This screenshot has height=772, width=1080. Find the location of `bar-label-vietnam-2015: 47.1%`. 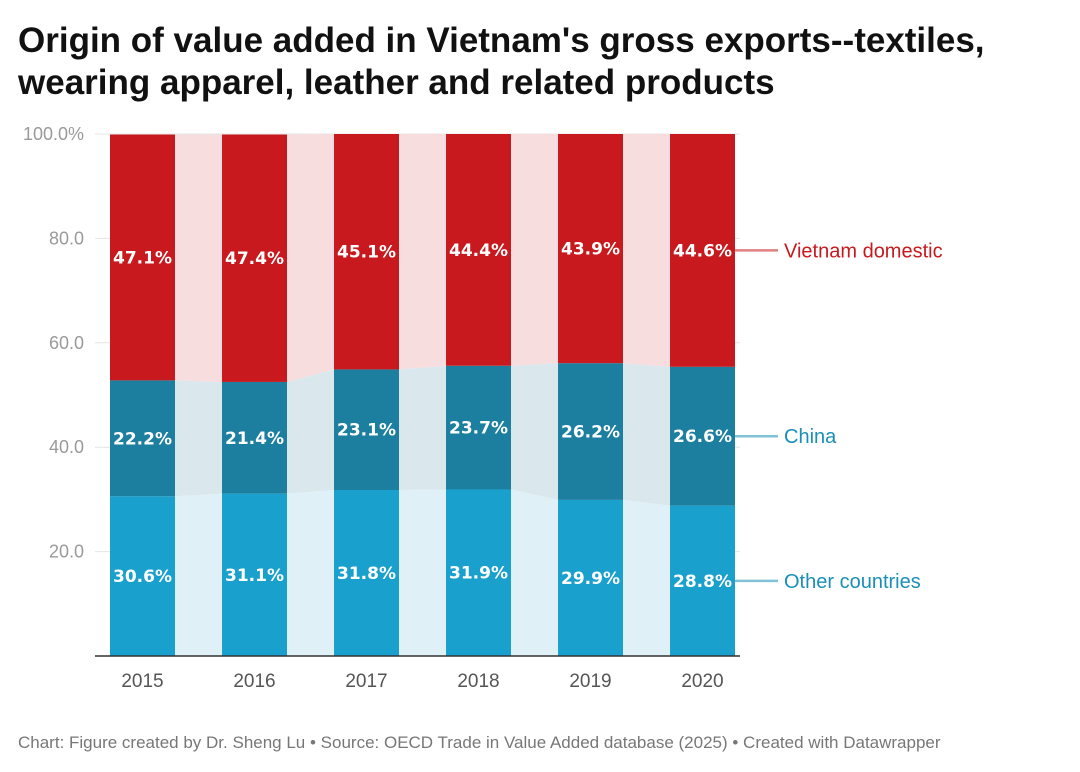

bar-label-vietnam-2015: 47.1% is located at coordinates (142, 258).